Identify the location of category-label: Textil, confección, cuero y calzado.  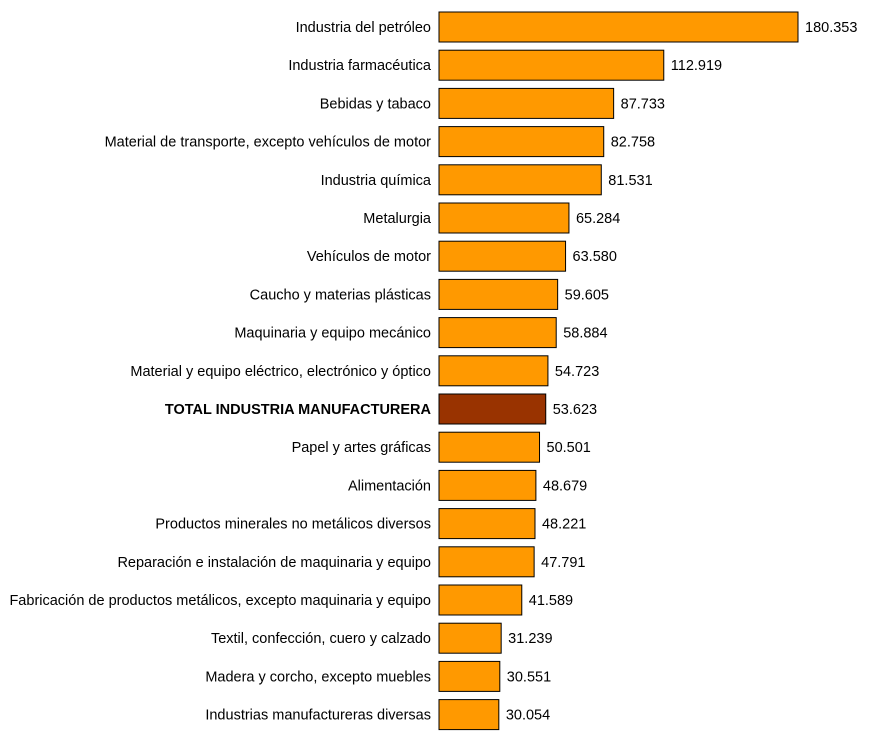
(321, 639).